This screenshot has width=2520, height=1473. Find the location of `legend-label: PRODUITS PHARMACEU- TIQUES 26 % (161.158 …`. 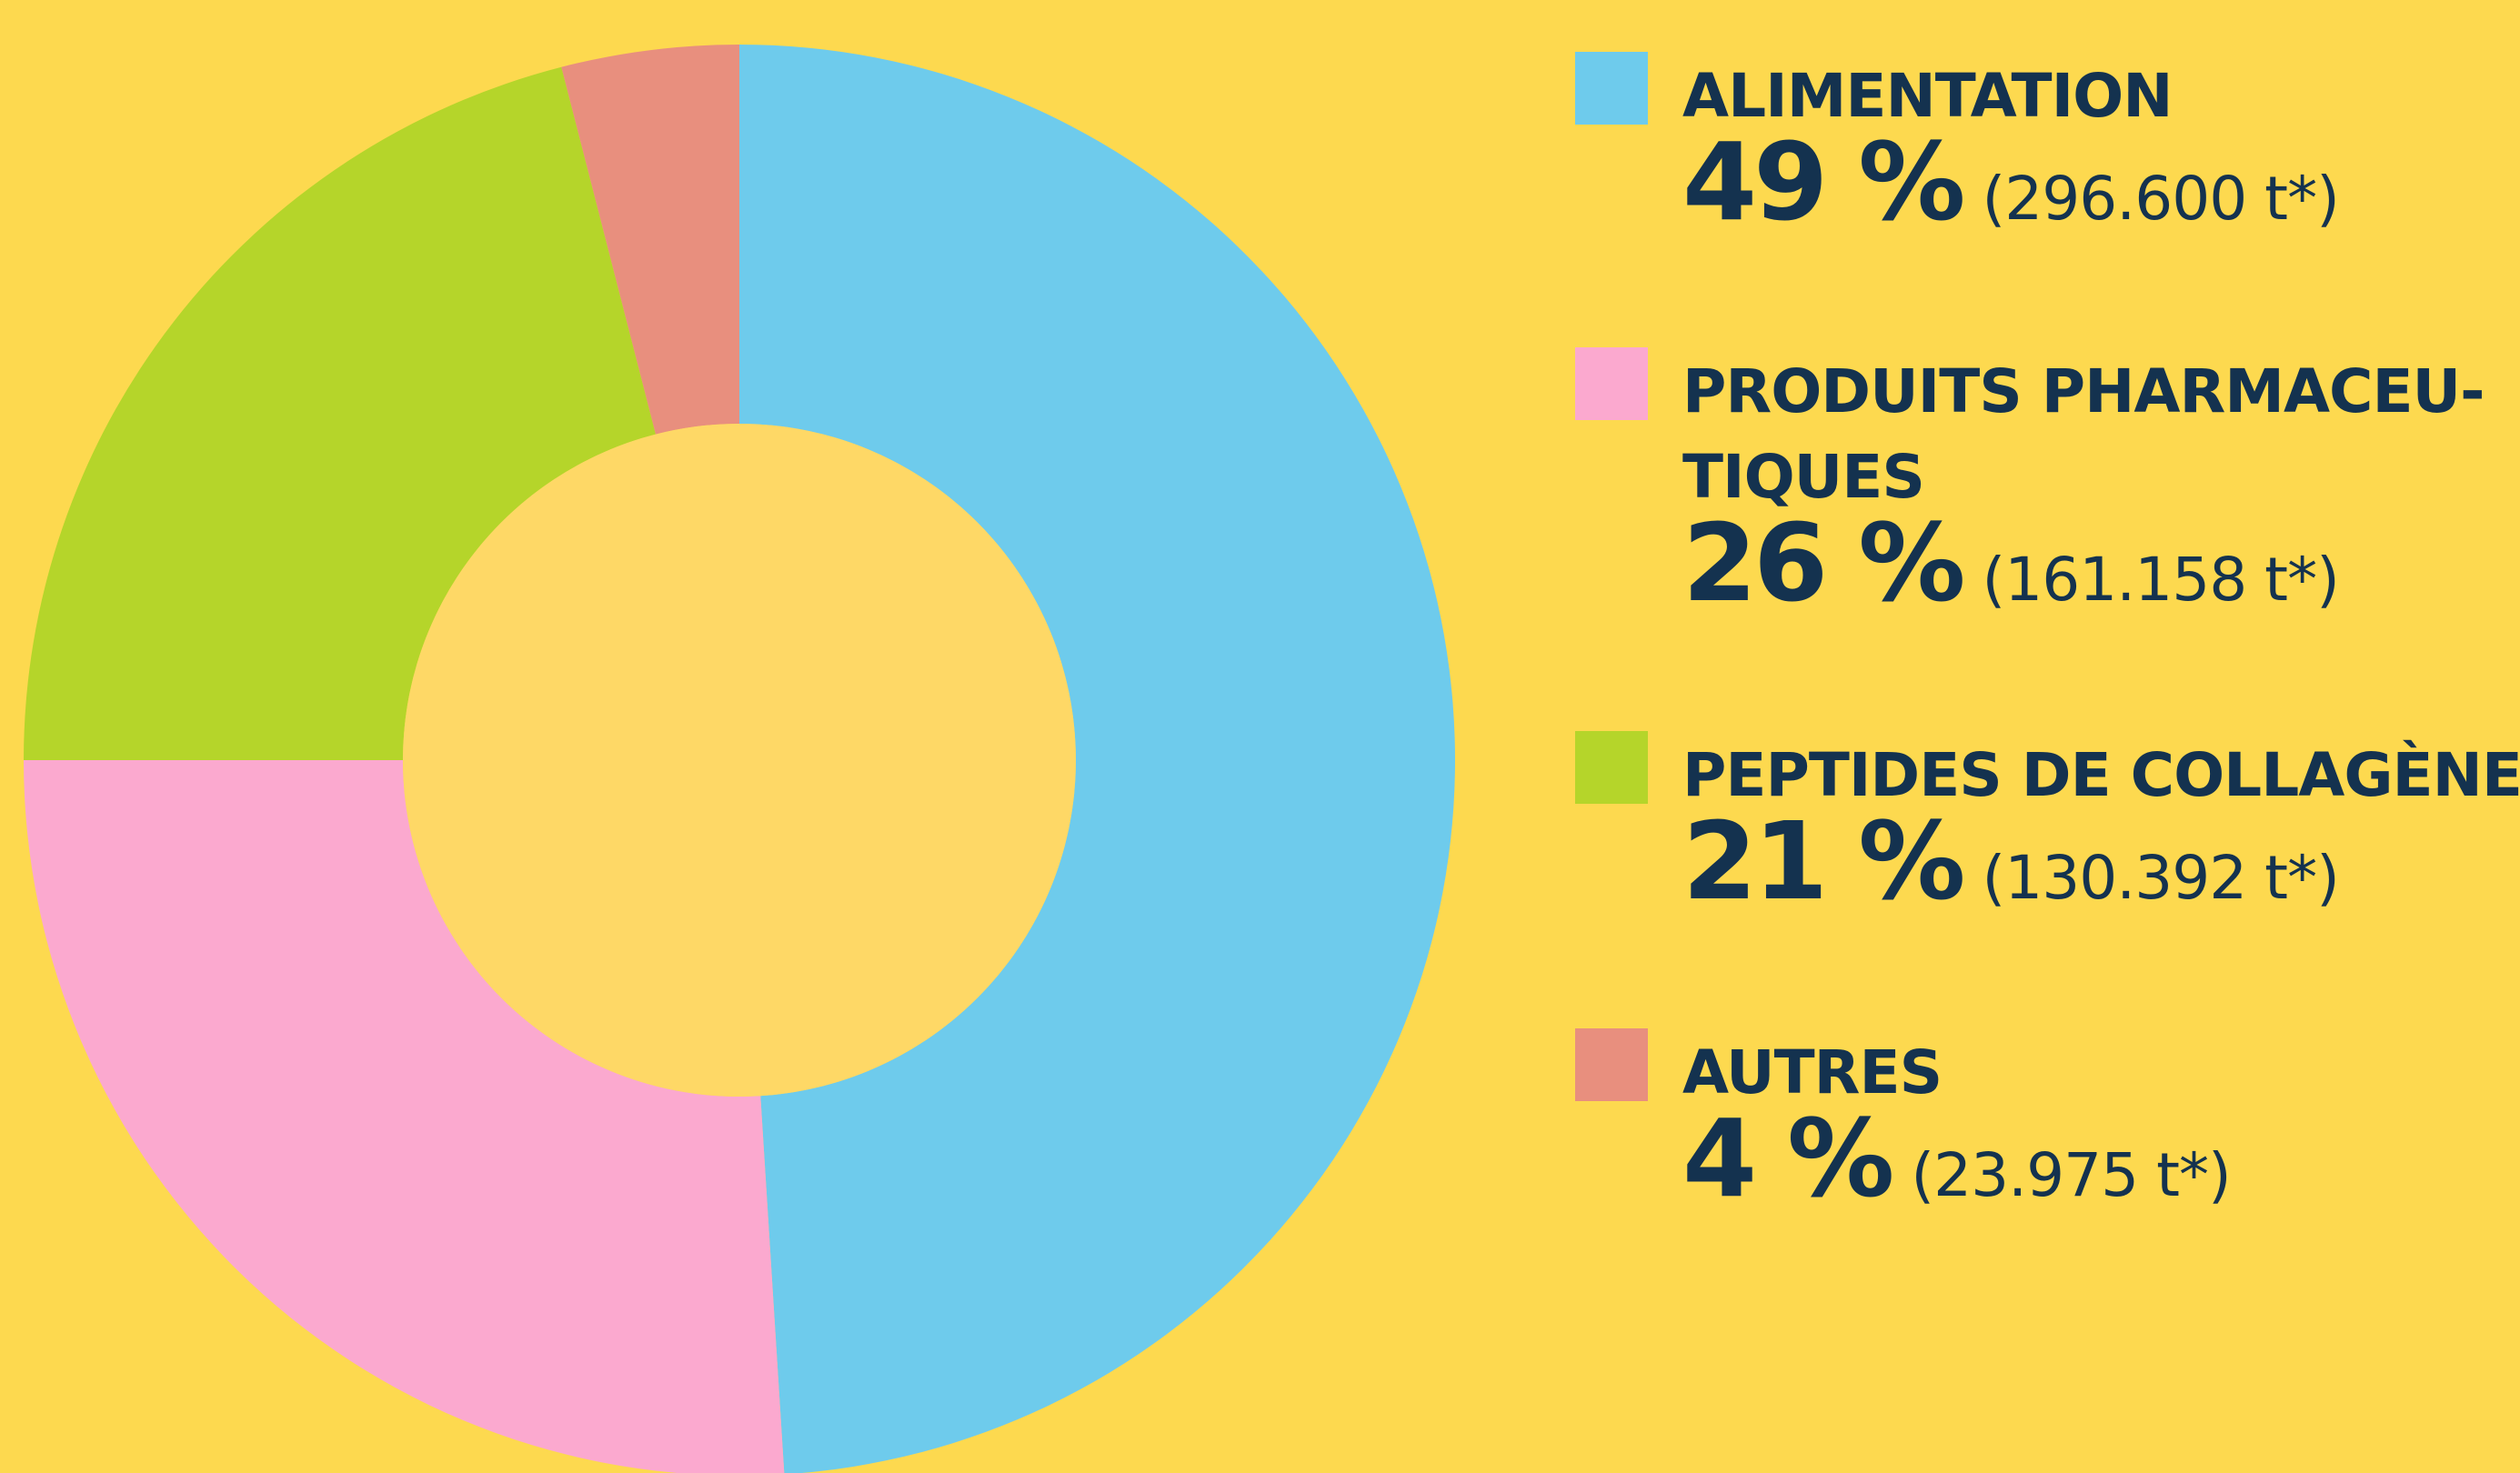

legend-label: PRODUITS PHARMACEU- TIQUES 26 % (161.158 … is located at coordinates (2101, 486).